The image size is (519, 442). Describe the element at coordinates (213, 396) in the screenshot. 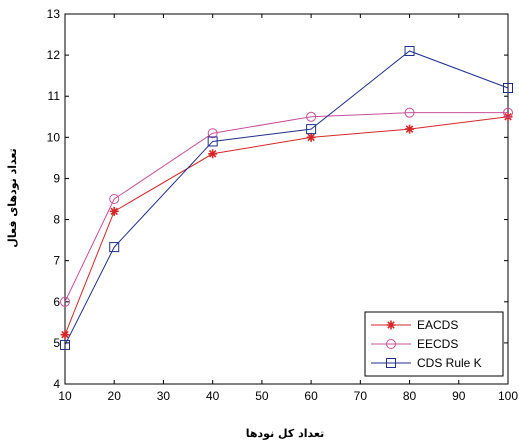

I see `x-tick-label: 40` at that location.